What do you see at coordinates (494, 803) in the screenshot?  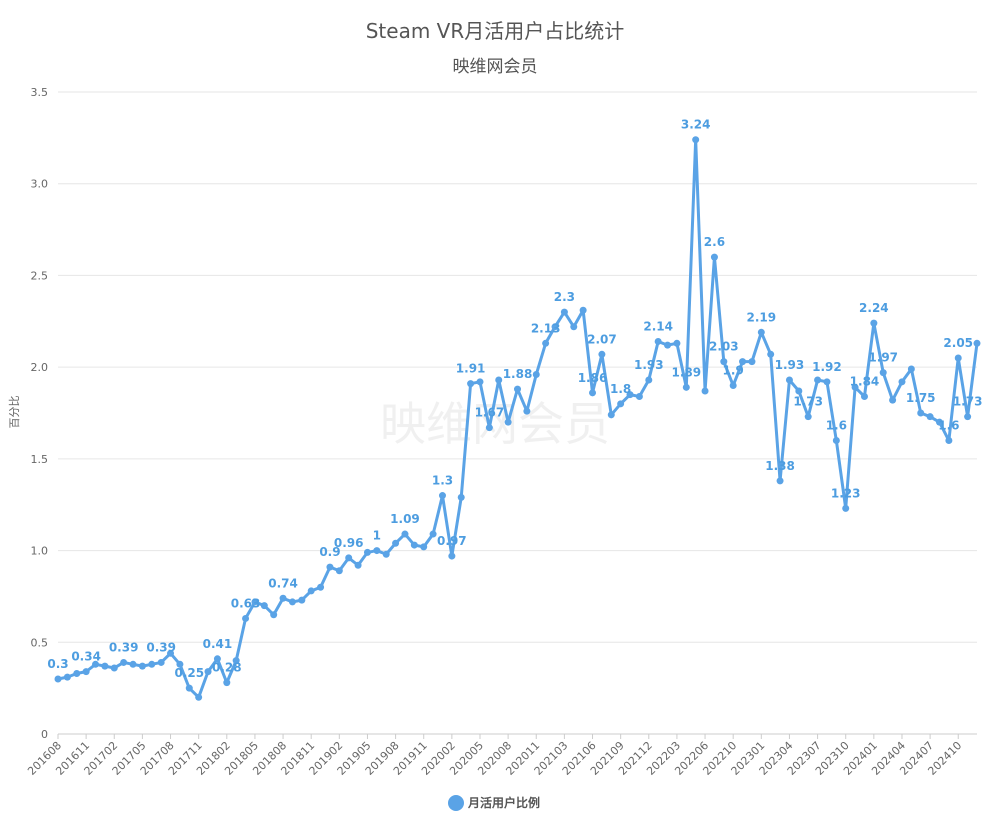 I see `legend: 月活用户比例` at bounding box center [494, 803].